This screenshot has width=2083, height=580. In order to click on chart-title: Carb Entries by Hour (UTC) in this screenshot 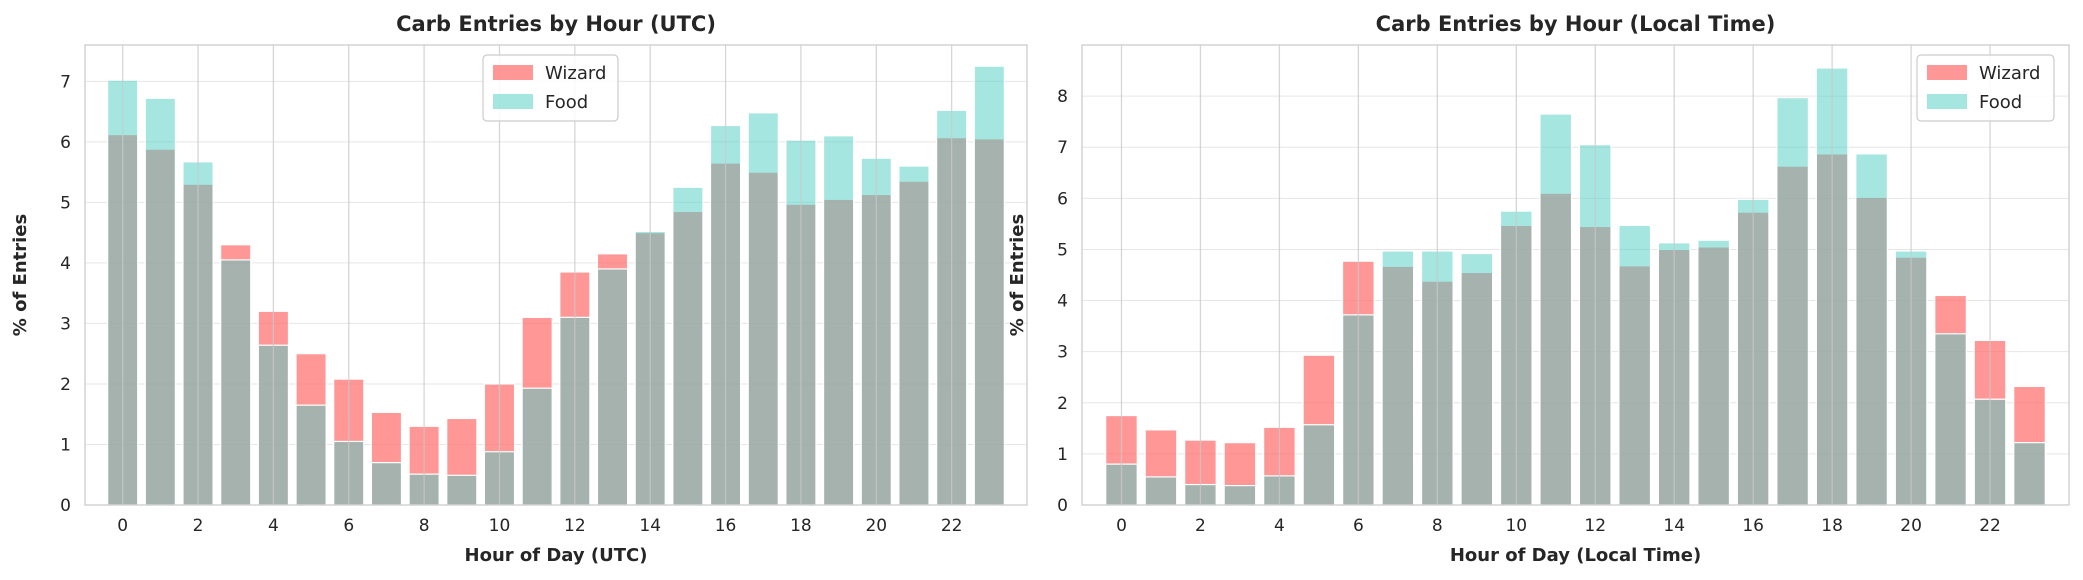, I will do `click(556, 24)`.